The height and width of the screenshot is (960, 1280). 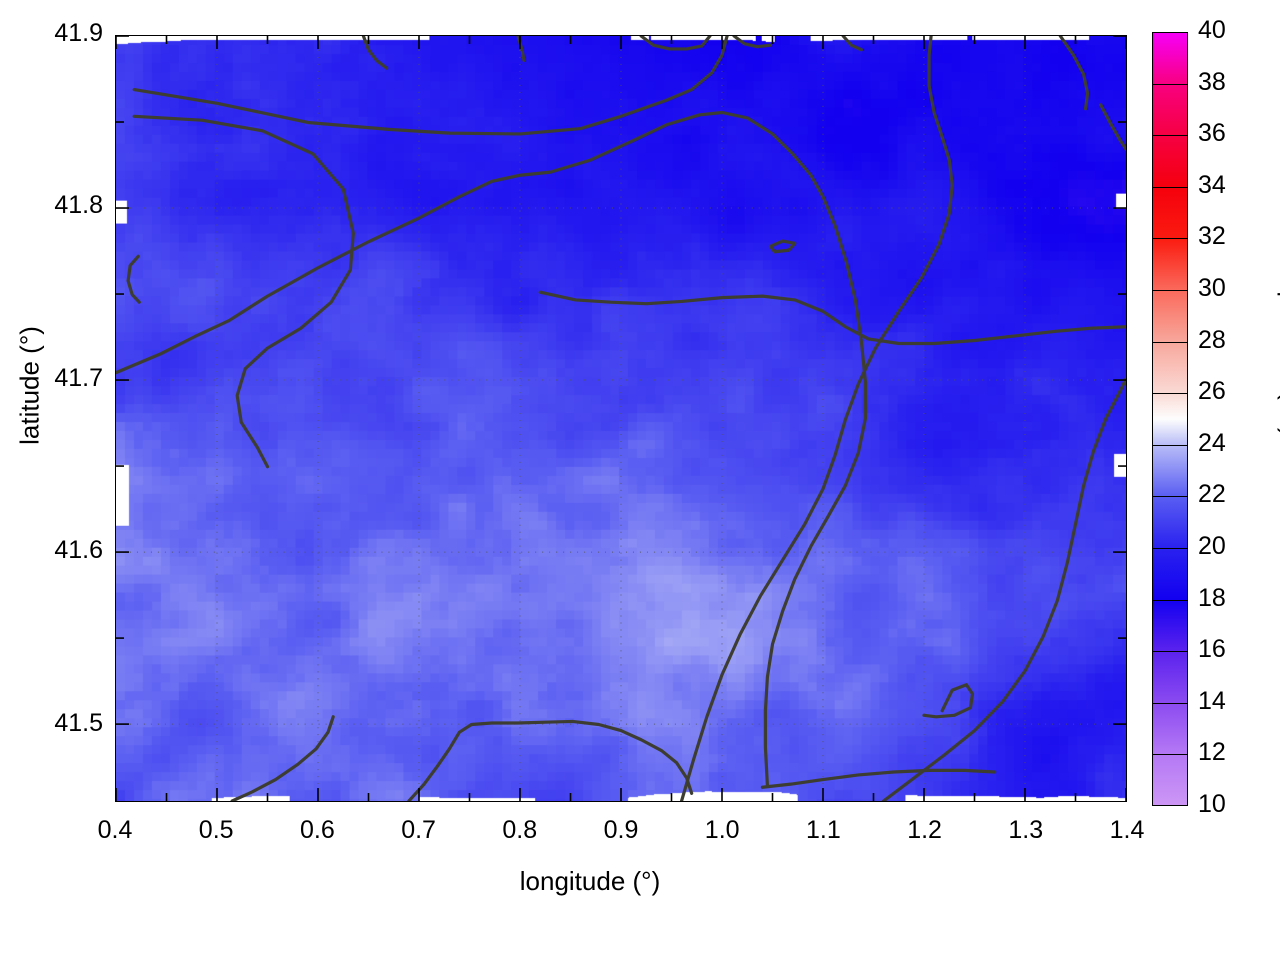 I want to click on y-tick-label: 41.5, so click(x=78, y=722).